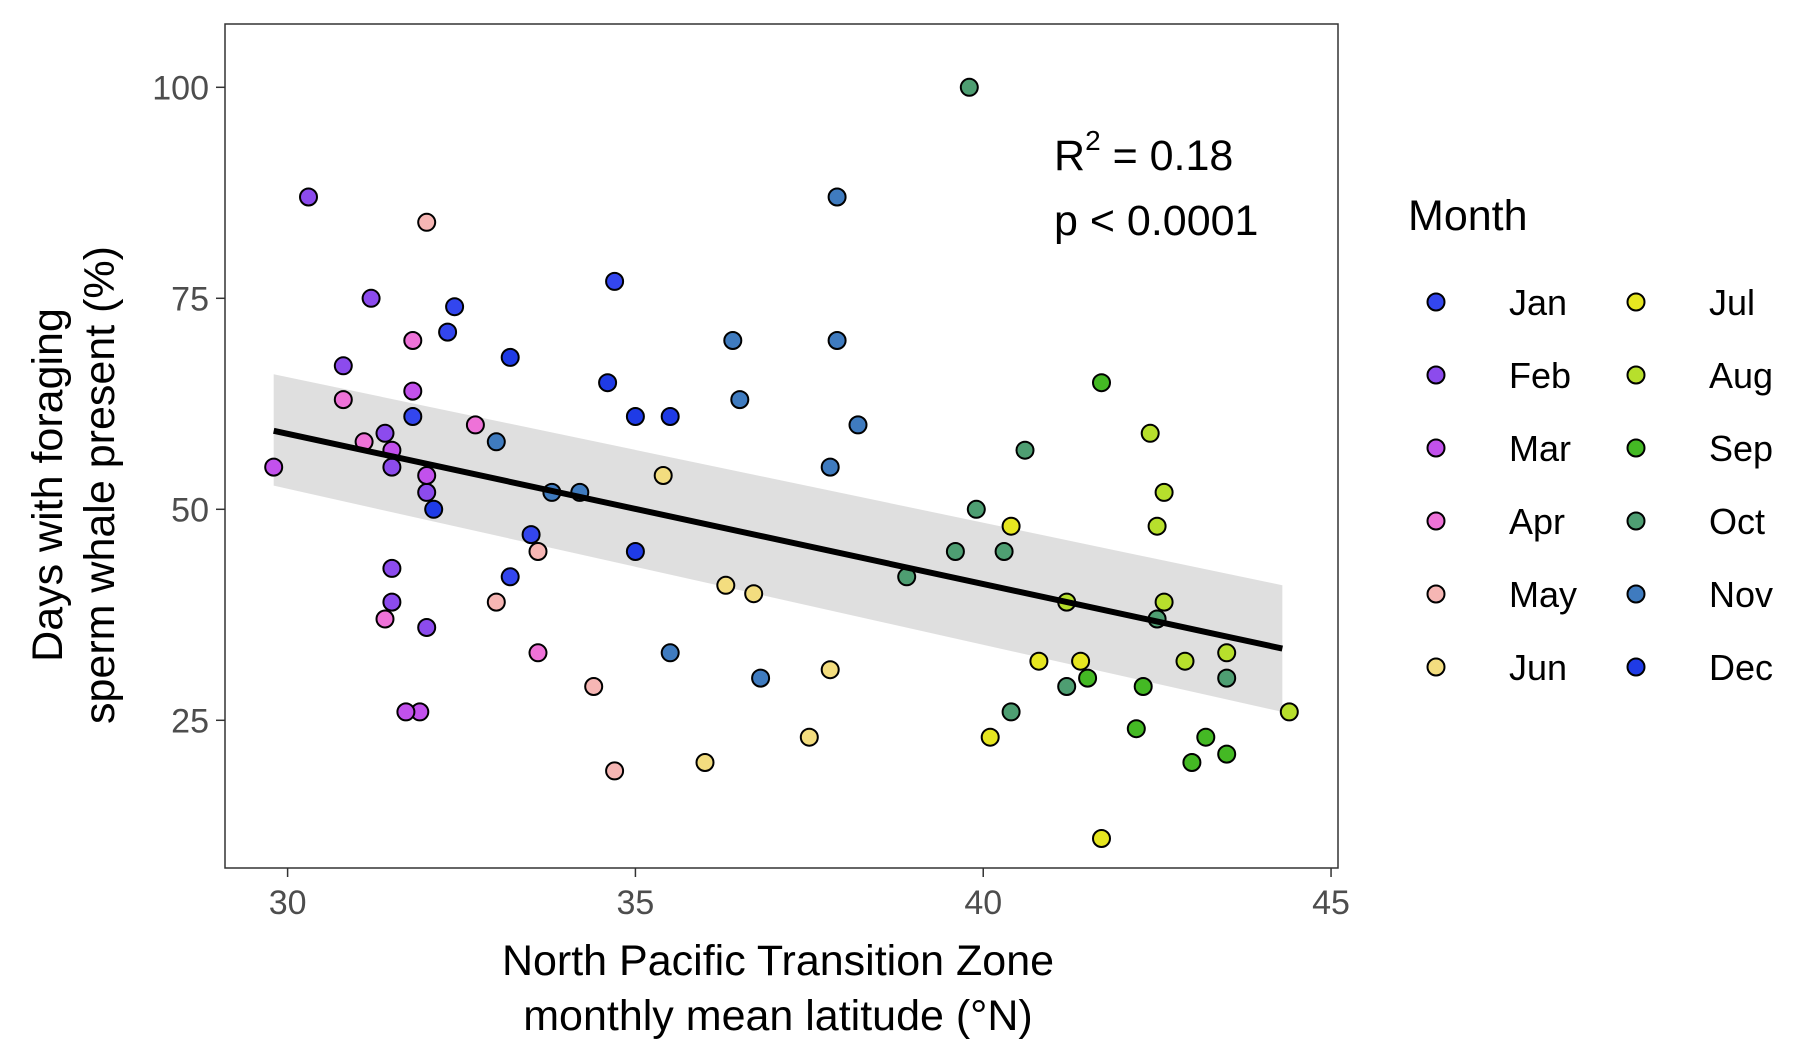 The width and height of the screenshot is (1800, 1050). I want to click on stat-annotation: R2 = 0.18 p < 0.0001, so click(1156, 185).